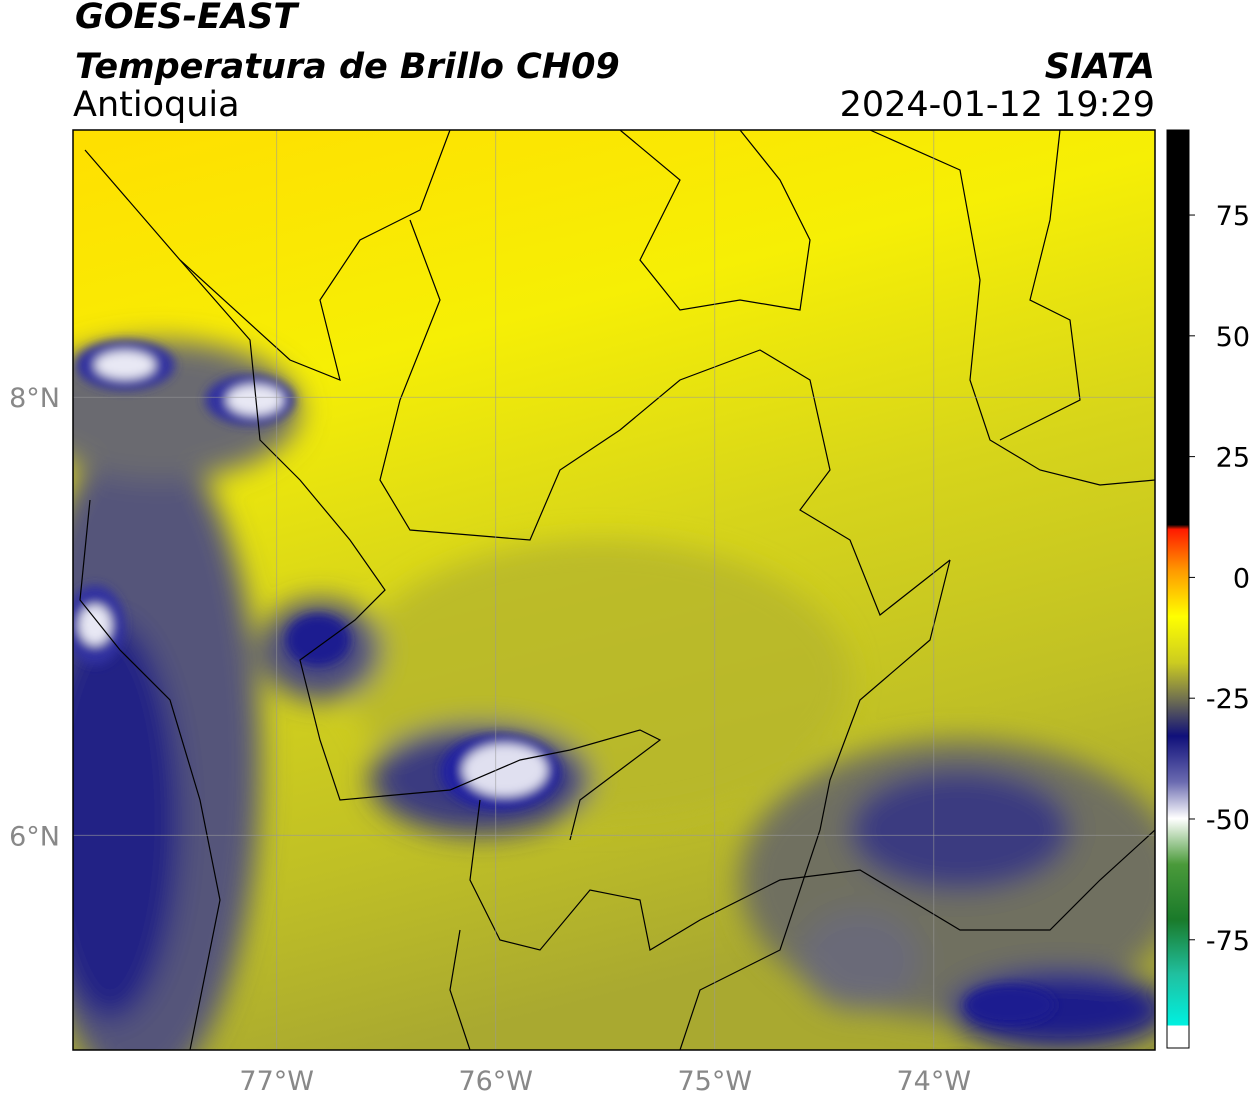  Describe the element at coordinates (34, 398) in the screenshot. I see `lat-label: 8°N` at that location.